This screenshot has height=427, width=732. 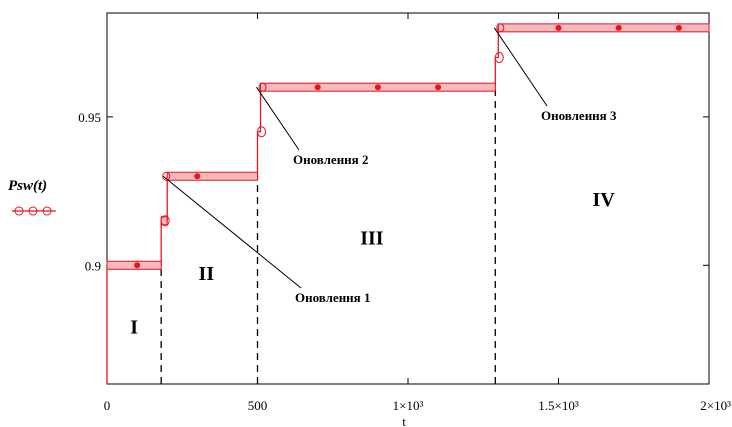 What do you see at coordinates (89, 117) in the screenshot?
I see `y-tick-label: 0.95` at bounding box center [89, 117].